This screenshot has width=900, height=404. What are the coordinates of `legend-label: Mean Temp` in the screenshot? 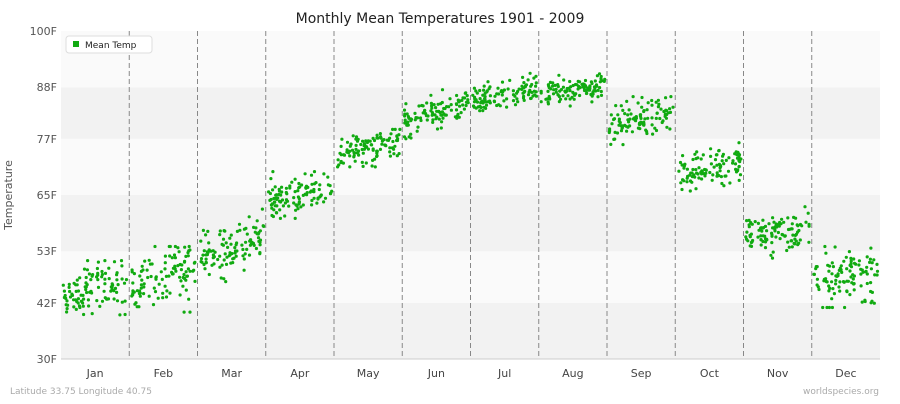 It's located at (111, 46).